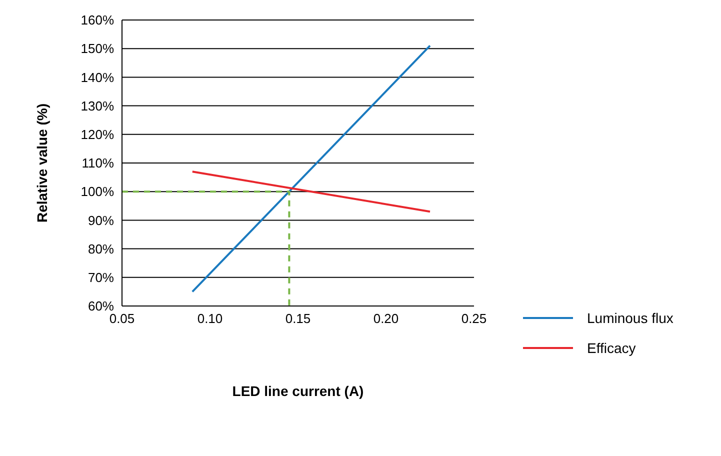  Describe the element at coordinates (630, 318) in the screenshot. I see `legend-label: Luminous flux` at that location.